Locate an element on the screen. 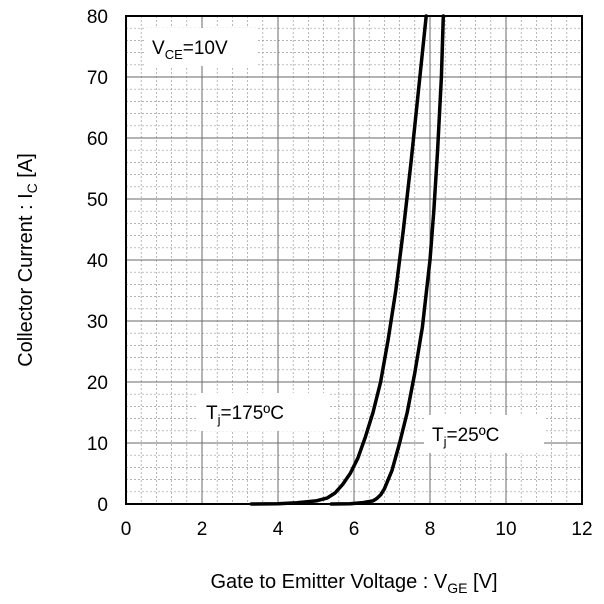 This screenshot has height=604, width=604. annotation-tail: =10V is located at coordinates (205, 48).